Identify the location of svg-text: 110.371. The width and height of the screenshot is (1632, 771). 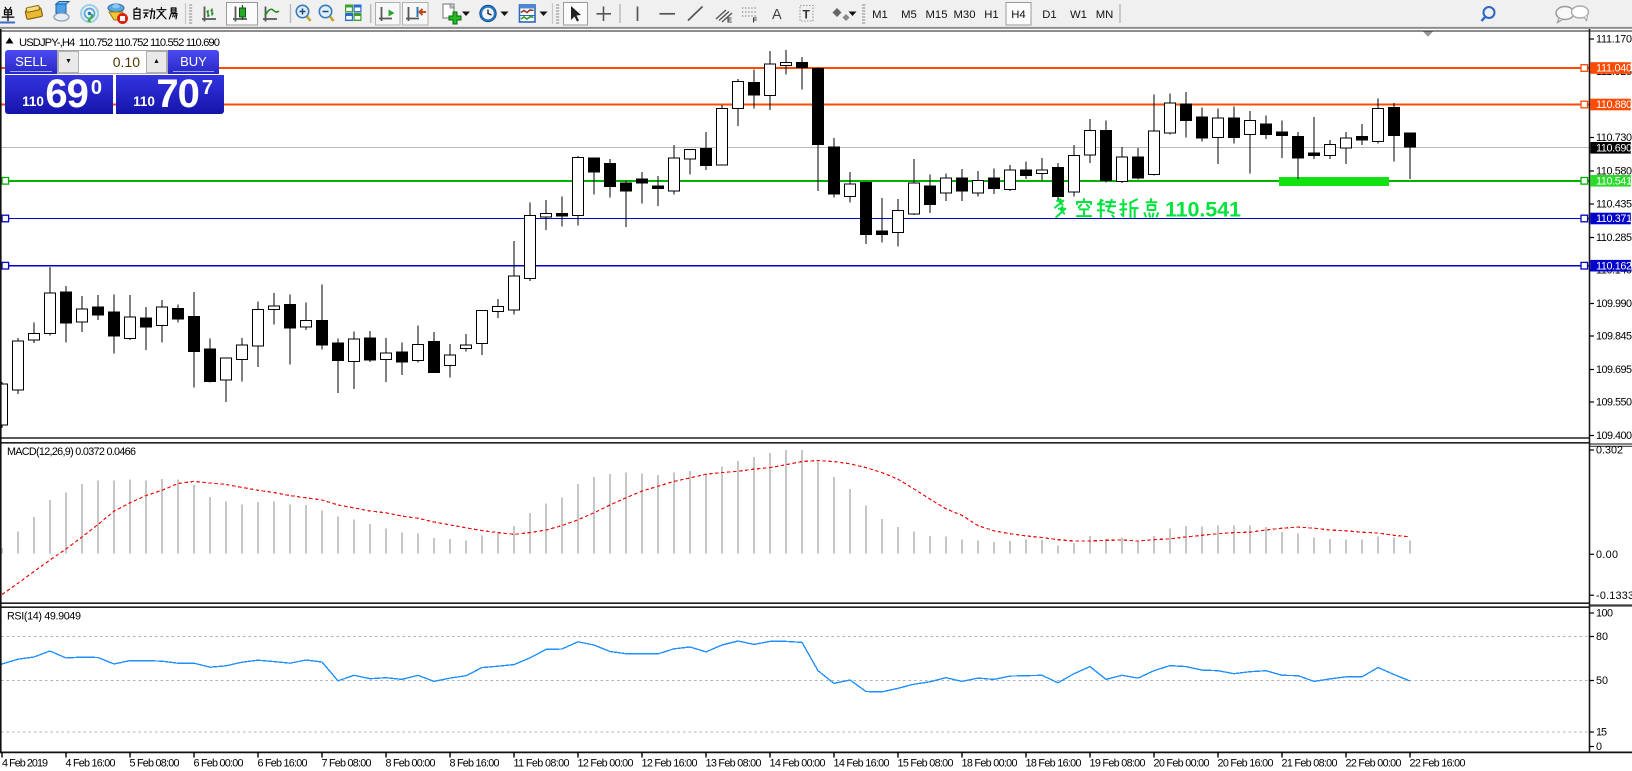
(1614, 219).